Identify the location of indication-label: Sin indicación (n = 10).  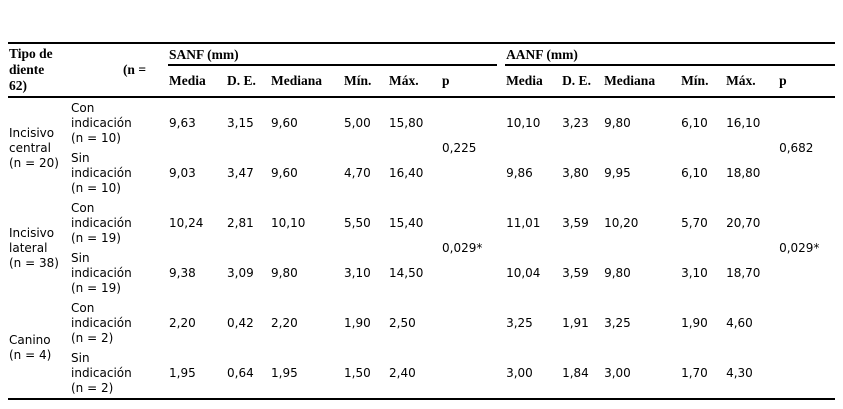
(101, 172).